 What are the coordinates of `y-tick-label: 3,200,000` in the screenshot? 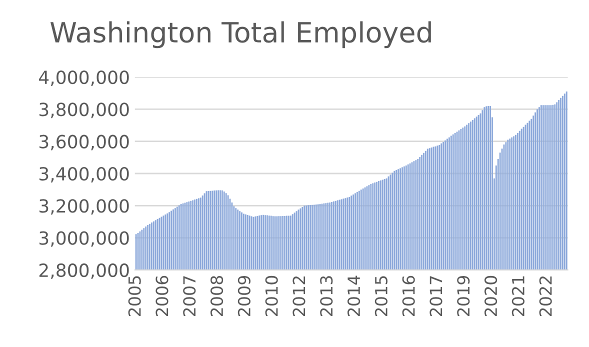 It's located at (84, 207).